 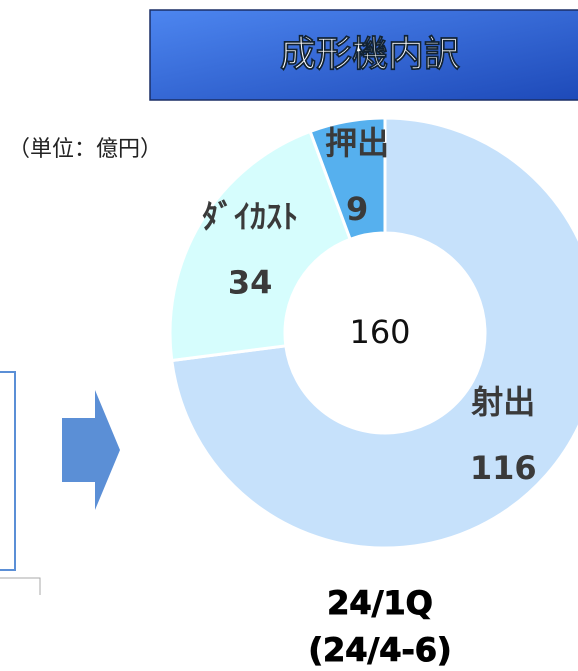 I want to click on category-label: 押出, so click(x=357, y=143).